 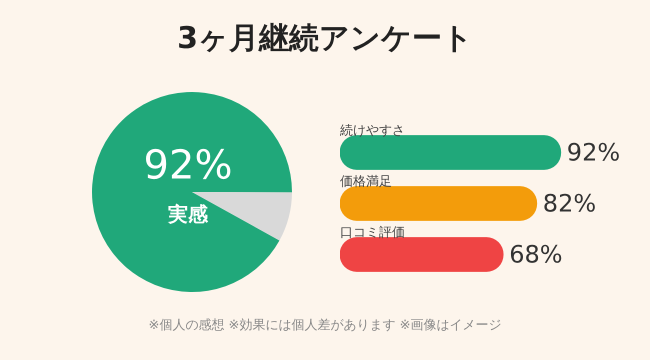 I want to click on chart-title: 3ヶ月継続アンケート, so click(x=325, y=39).